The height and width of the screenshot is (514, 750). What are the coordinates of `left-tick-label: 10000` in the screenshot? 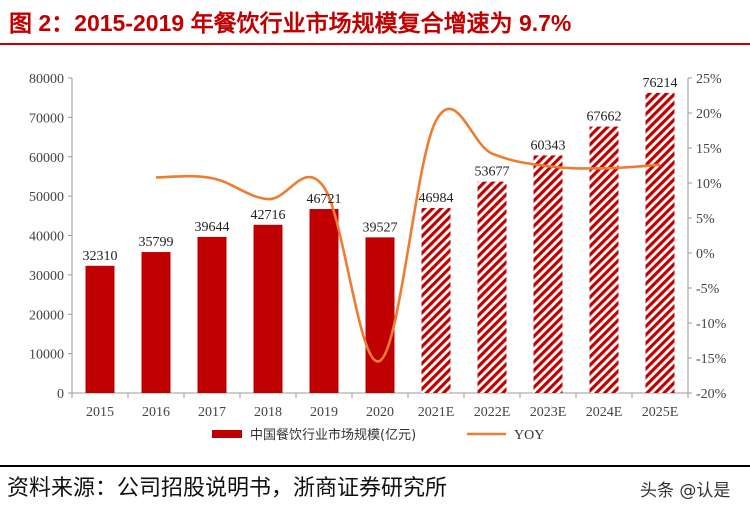 It's located at (46, 355).